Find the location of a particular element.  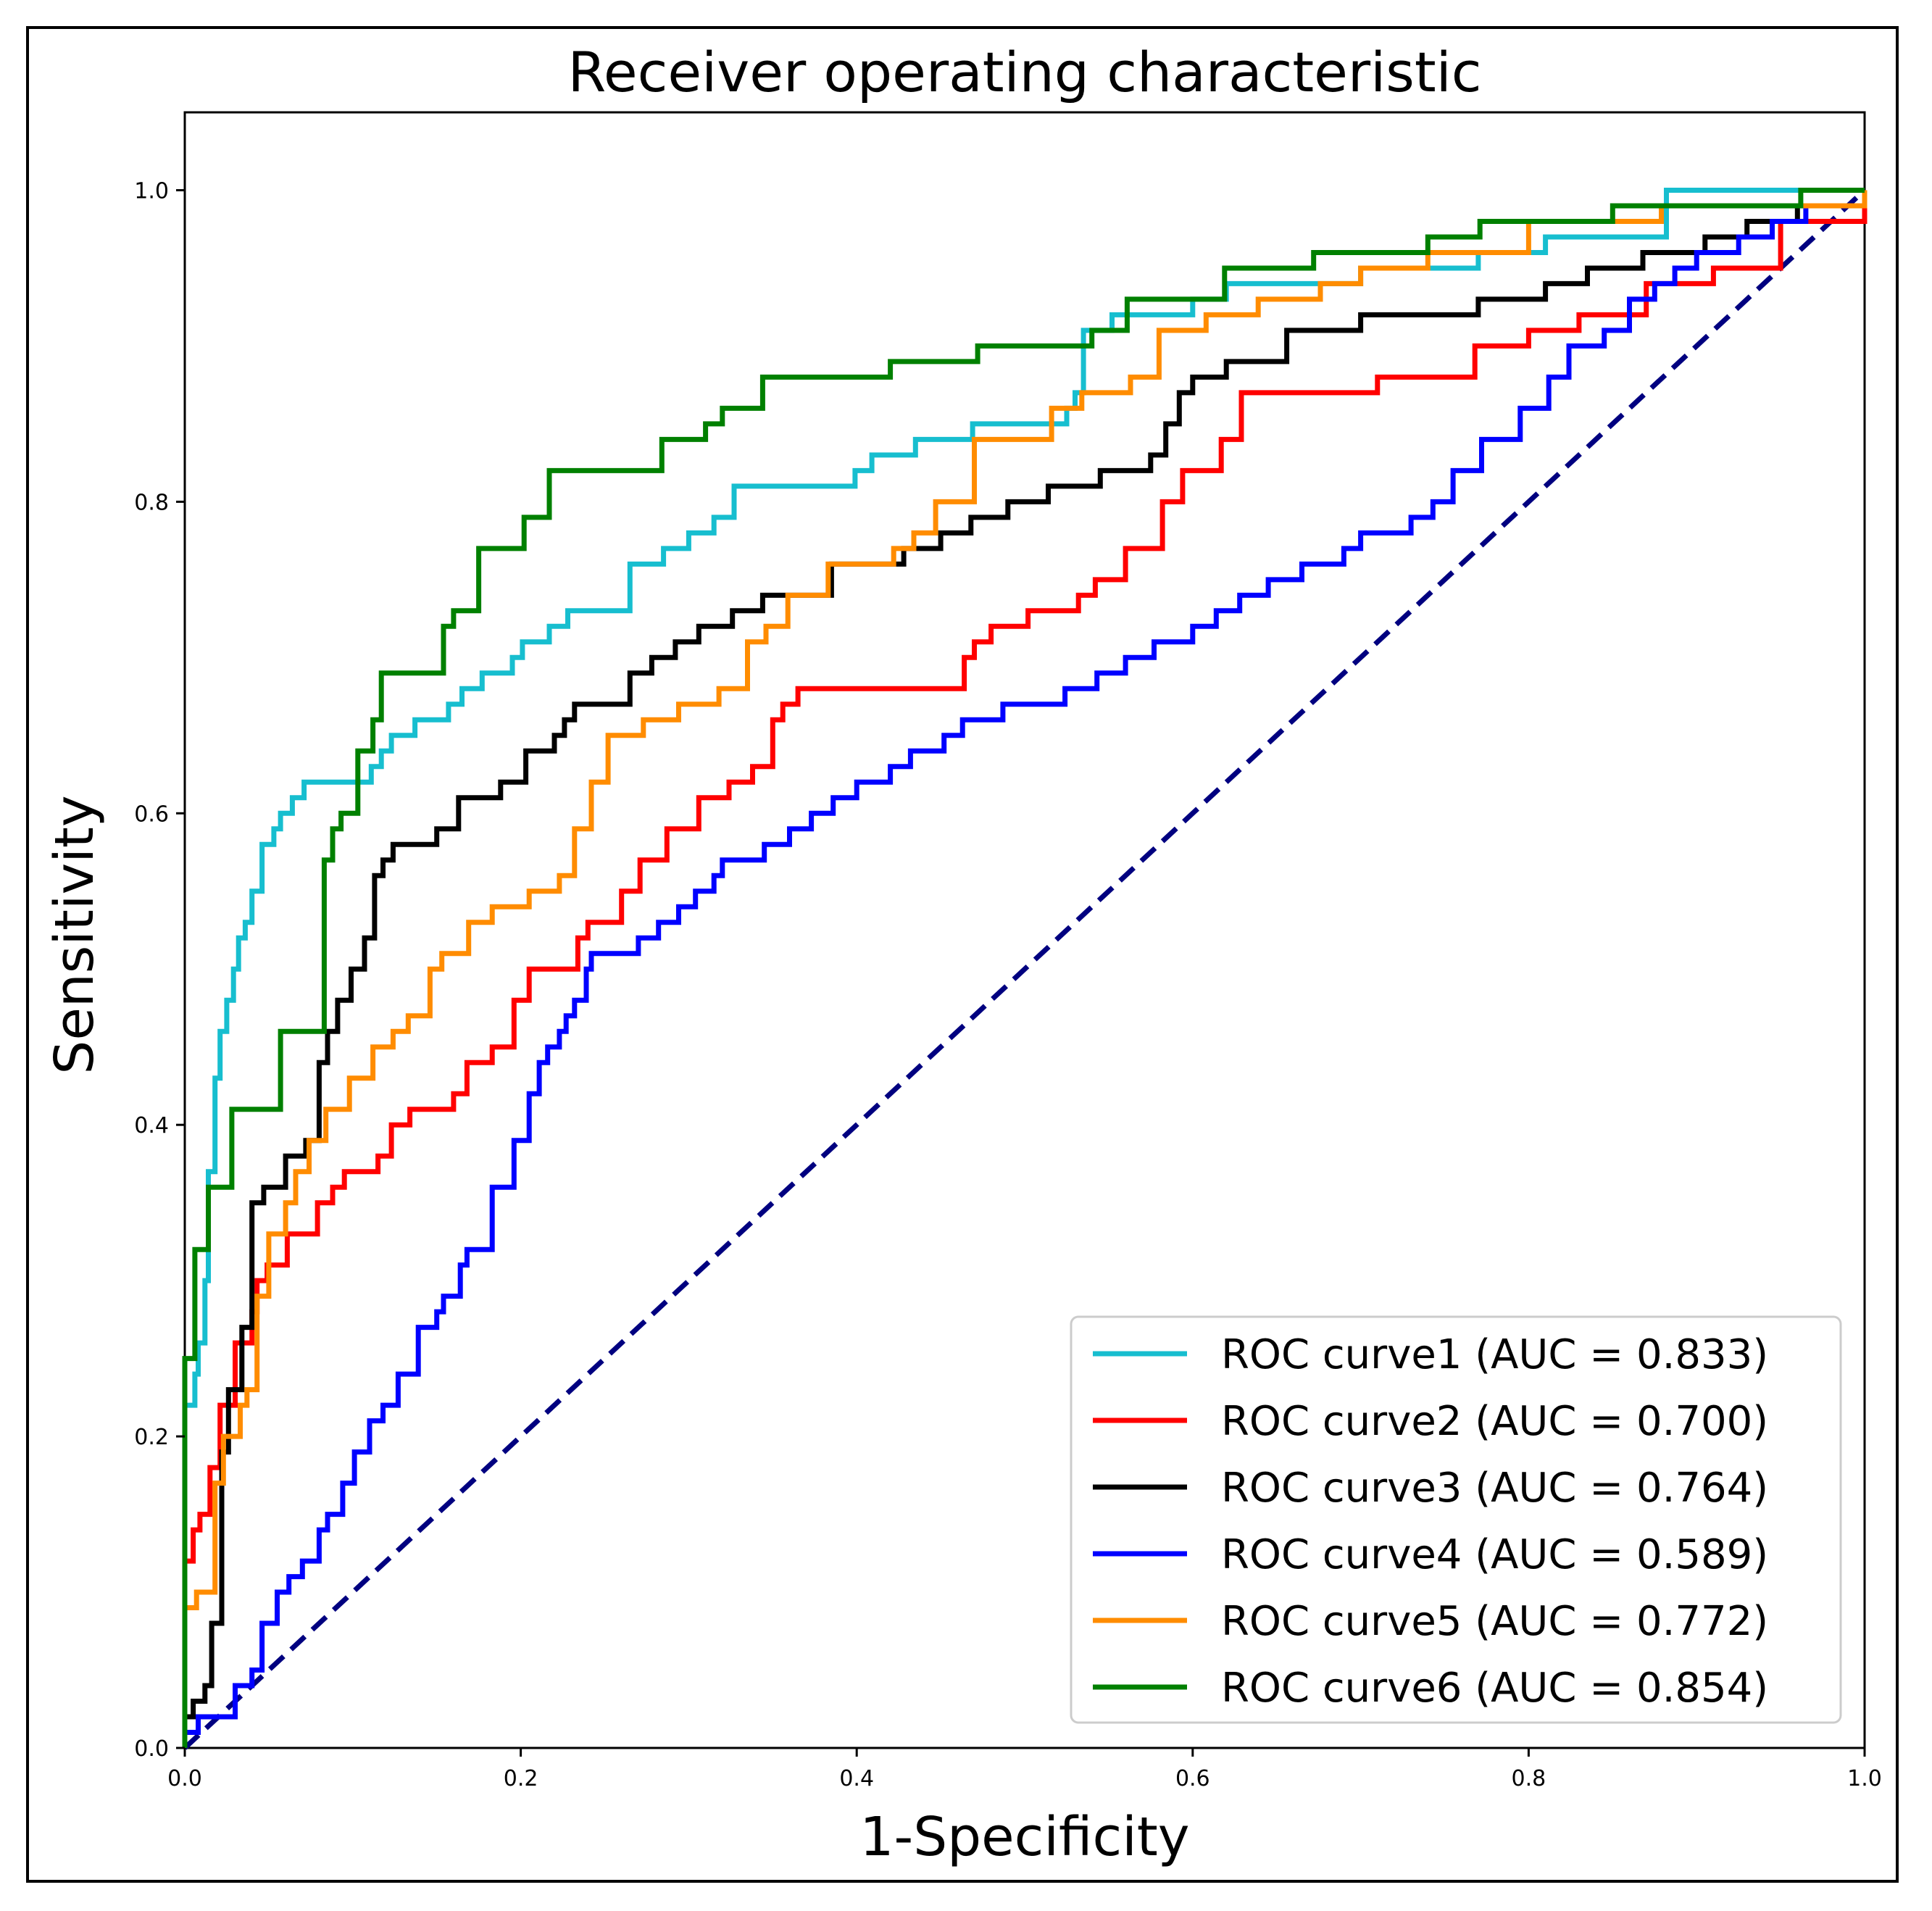

legend-box is located at coordinates (1456, 1520).